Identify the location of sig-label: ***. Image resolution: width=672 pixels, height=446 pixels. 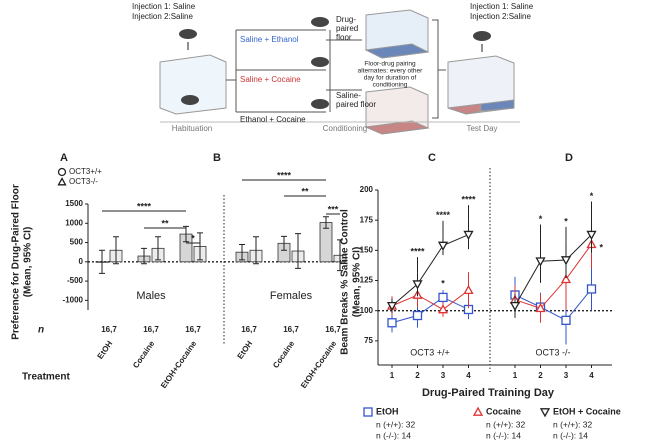
(333, 209).